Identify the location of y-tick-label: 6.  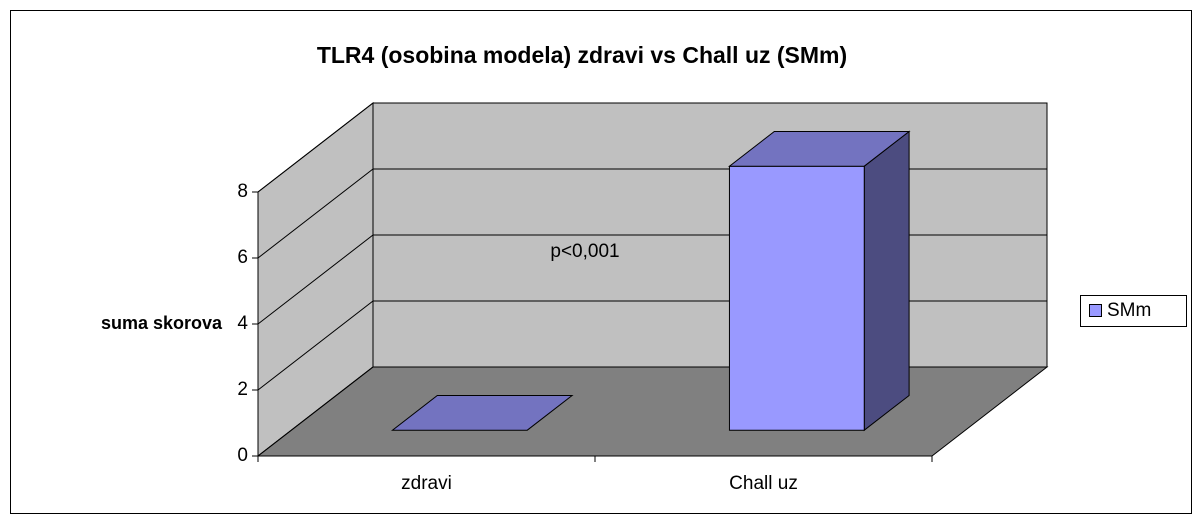
(242, 257).